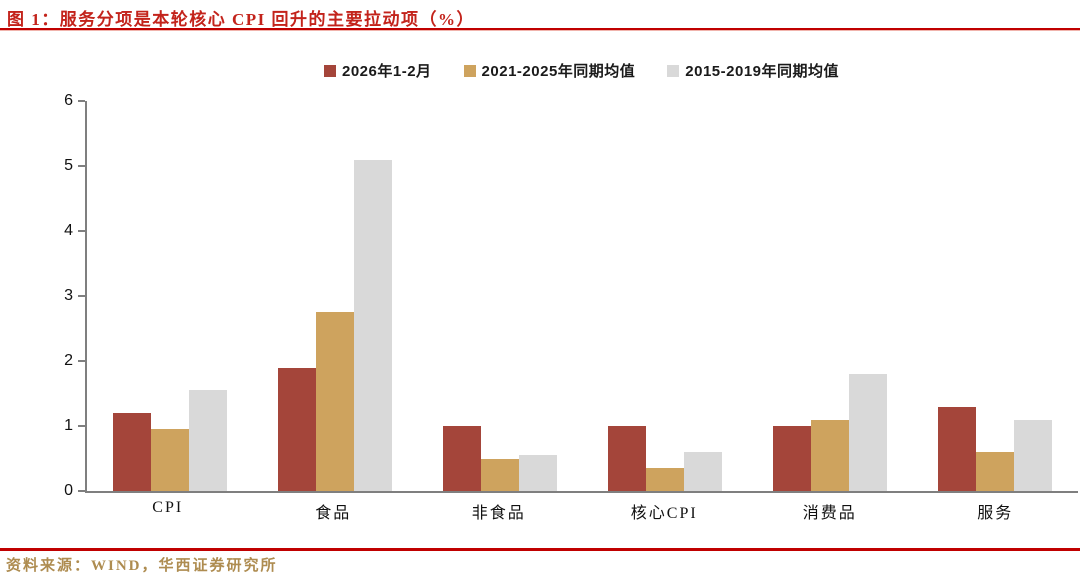  I want to click on legend-item: 2015-2019年同期均值, so click(753, 70).